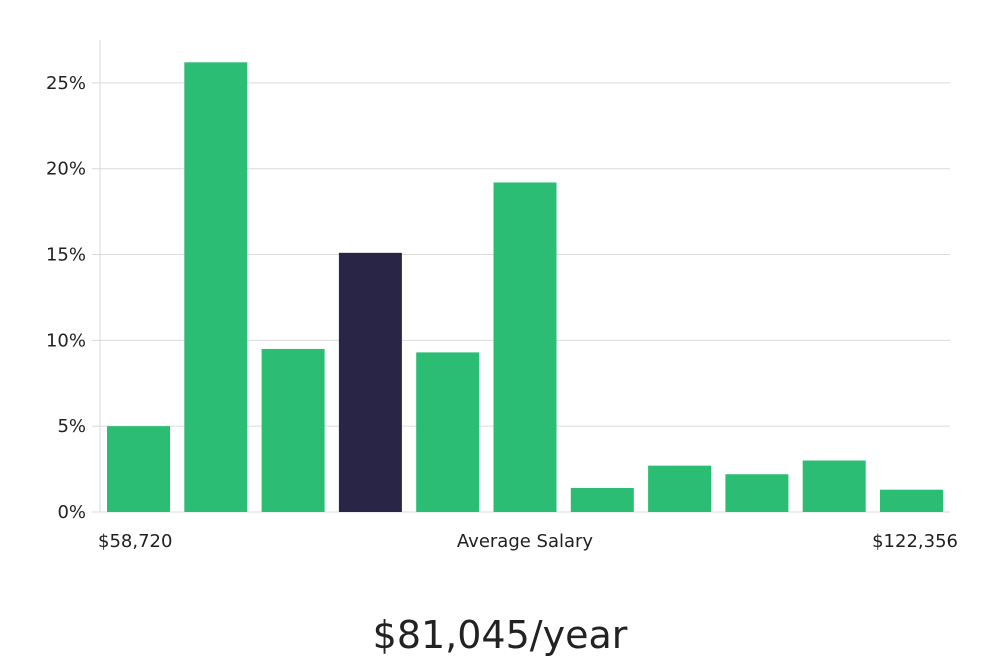 This screenshot has height=664, width=1000. What do you see at coordinates (71, 426) in the screenshot?
I see `y-tick-label: 5%` at bounding box center [71, 426].